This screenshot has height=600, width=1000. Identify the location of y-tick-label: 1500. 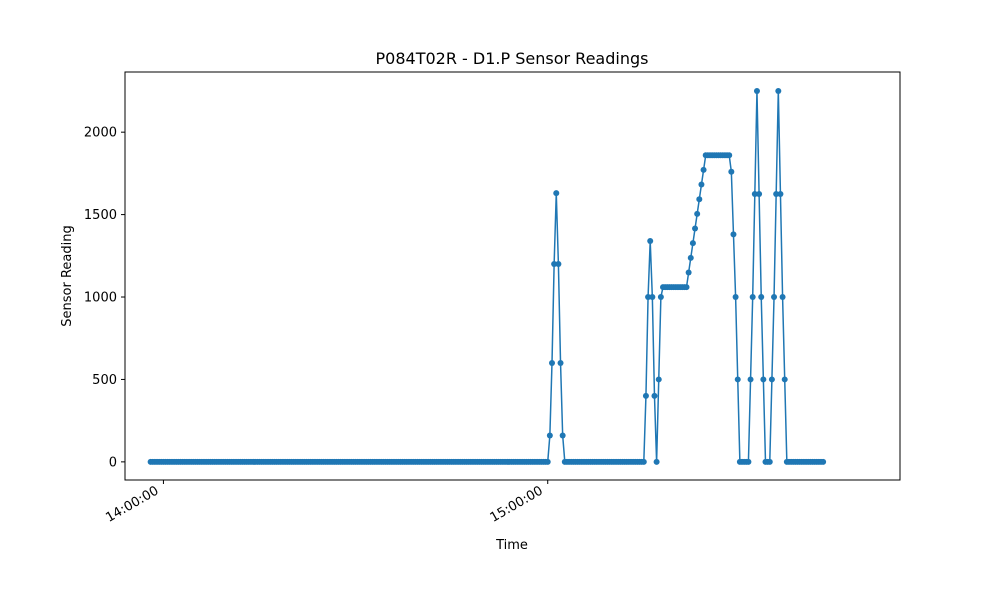
(100, 215).